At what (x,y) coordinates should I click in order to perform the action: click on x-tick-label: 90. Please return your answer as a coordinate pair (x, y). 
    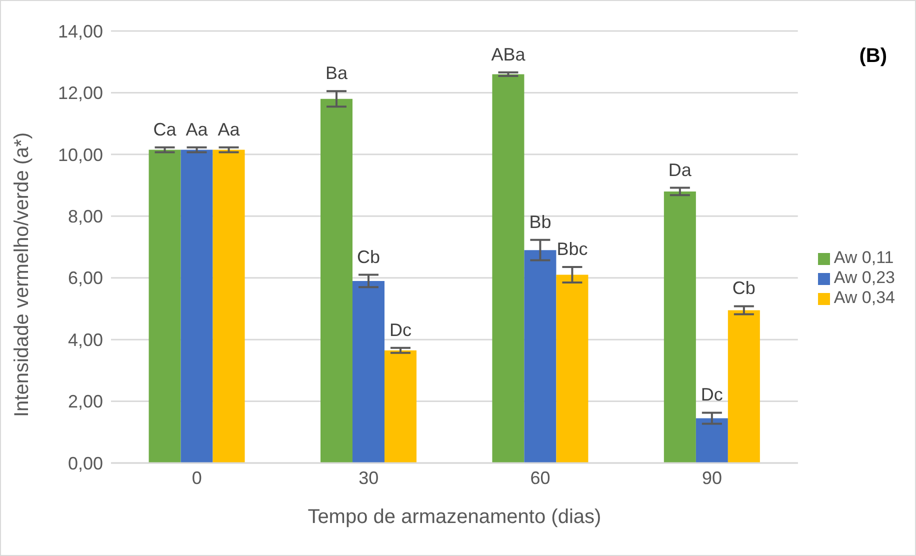
    Looking at the image, I should click on (712, 478).